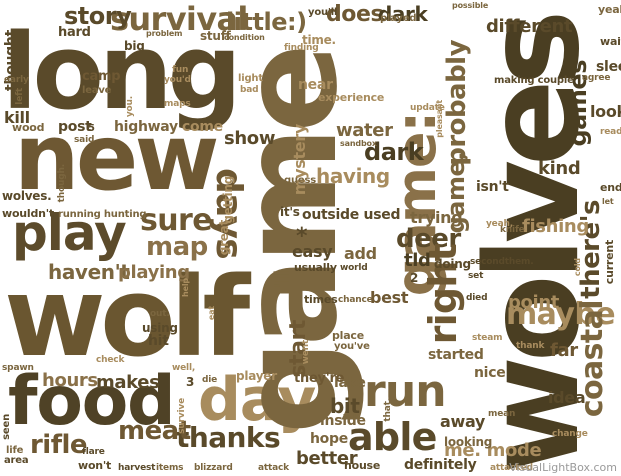 This screenshot has height=476, width=621. What do you see at coordinates (202, 127) in the screenshot?
I see `word-come: come` at bounding box center [202, 127].